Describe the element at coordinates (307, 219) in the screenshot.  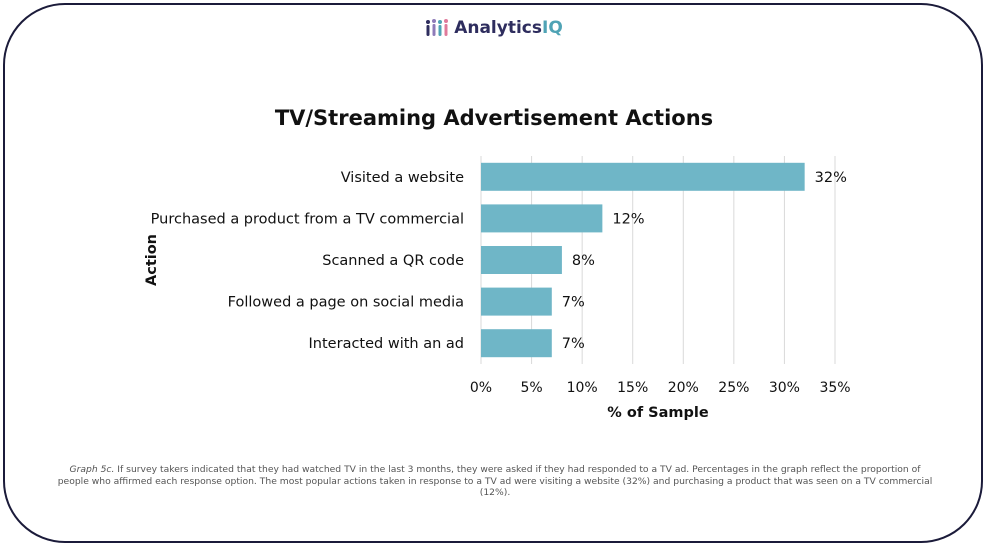
I see `category-label: Purchased a product from a TV commercial` at that location.